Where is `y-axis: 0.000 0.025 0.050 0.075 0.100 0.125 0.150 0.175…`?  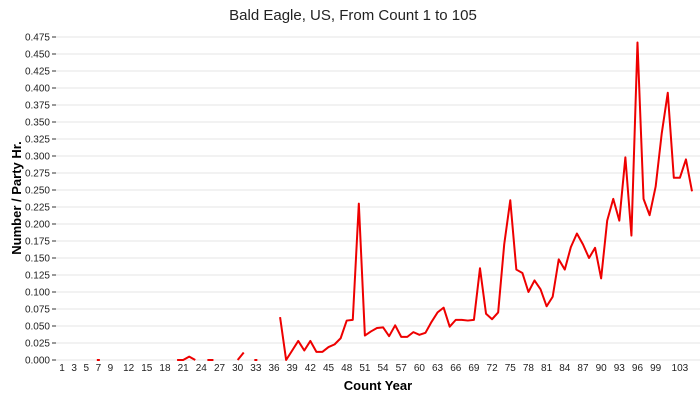 y-axis: 0.000 0.025 0.050 0.075 0.100 0.125 0.150 0.175… is located at coordinates (40, 200).